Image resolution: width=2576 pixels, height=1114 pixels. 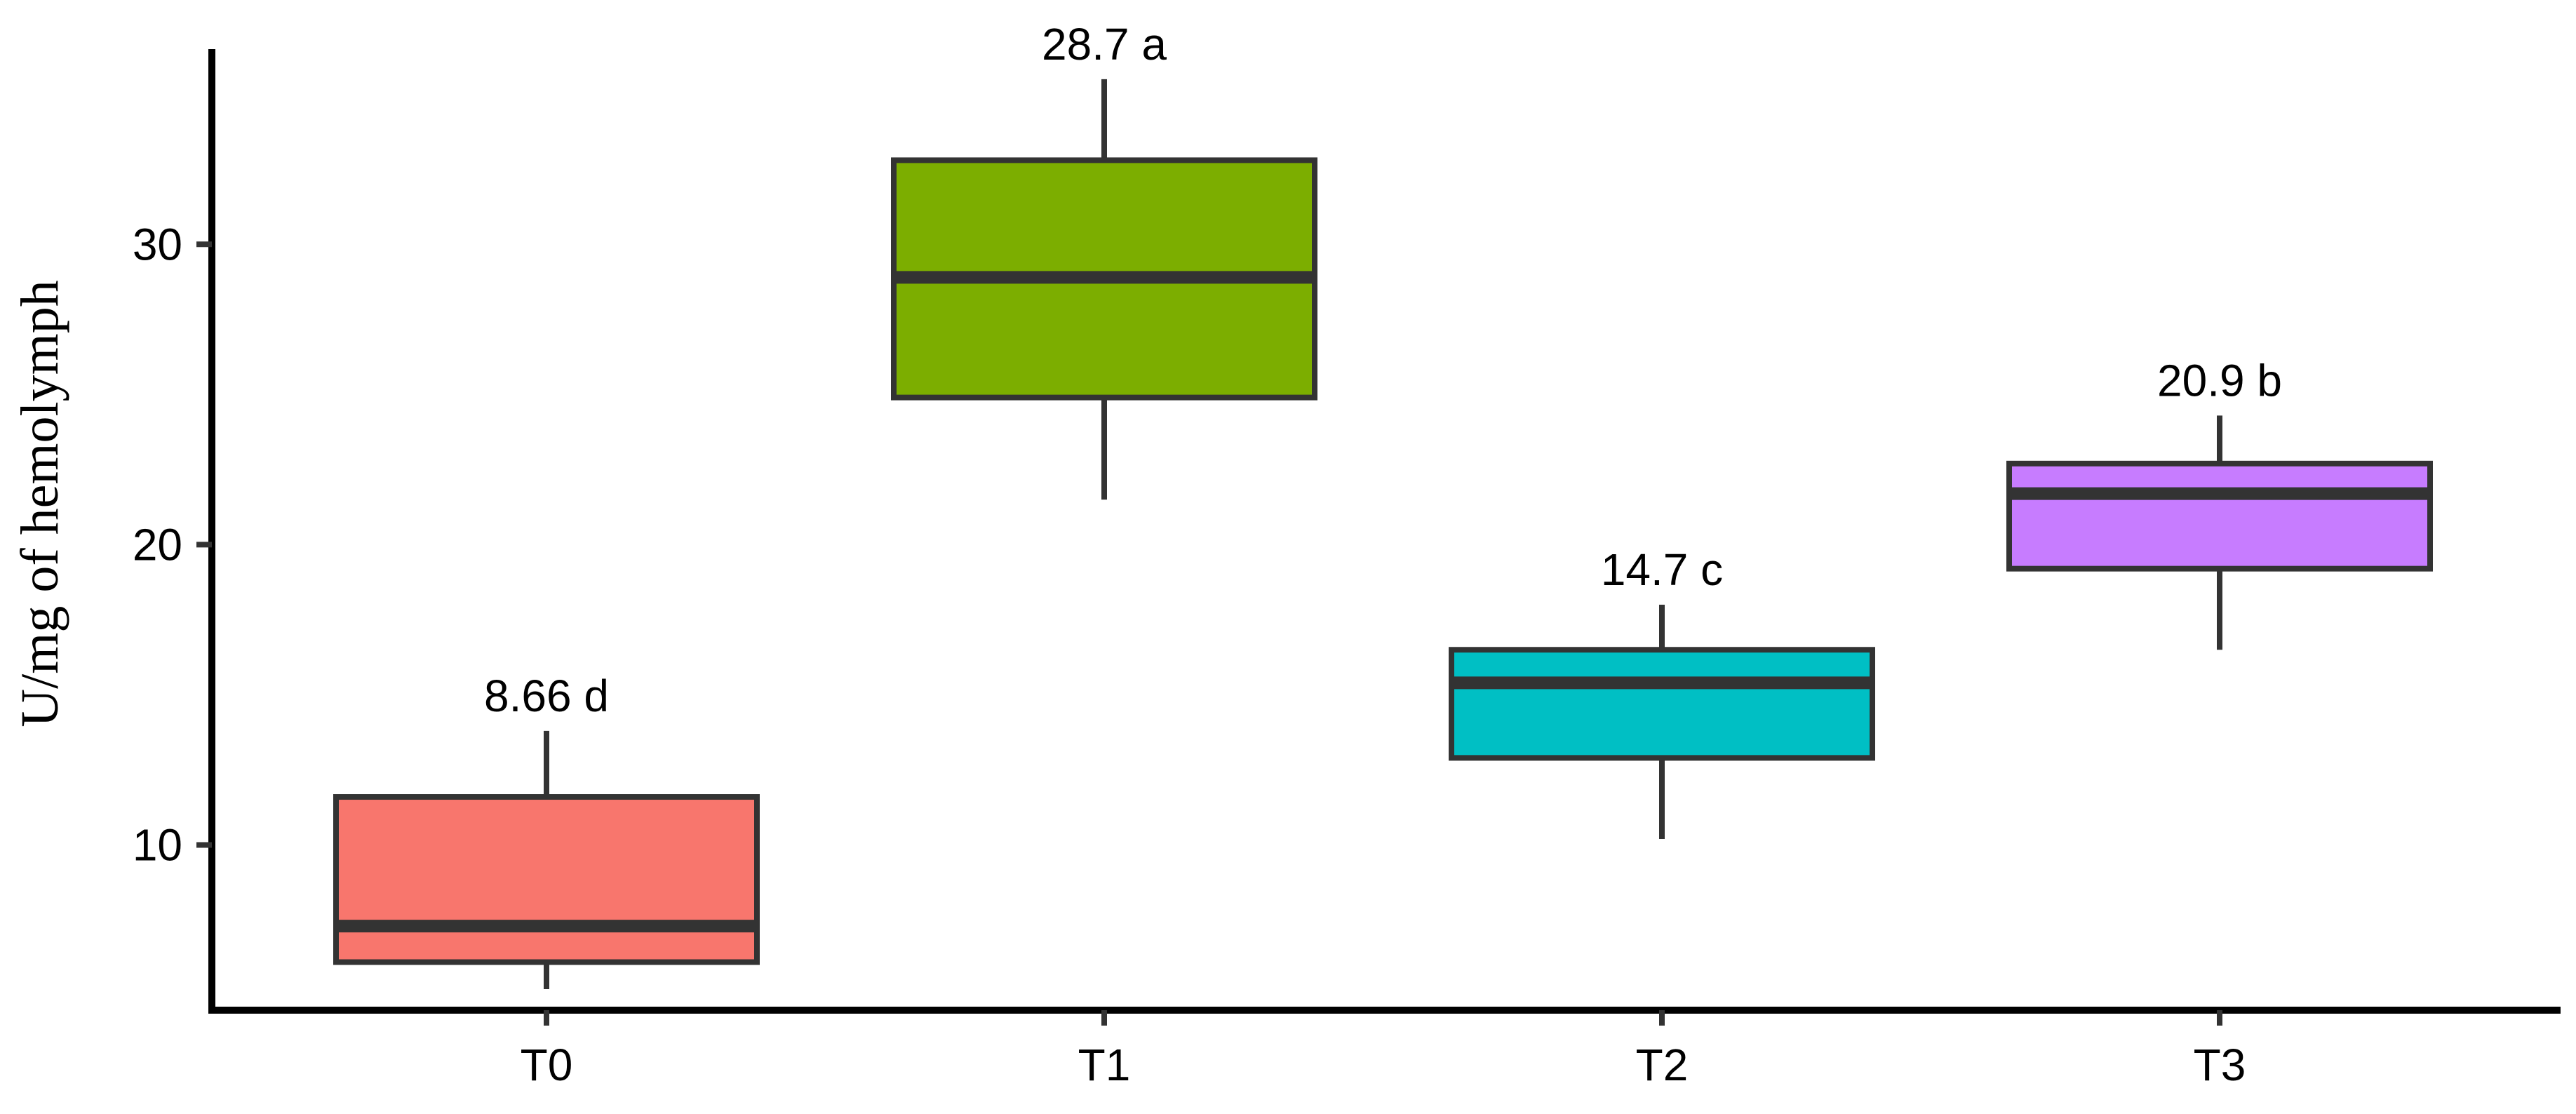 I want to click on box-group-t2: 14.7 c, so click(x=1662, y=691).